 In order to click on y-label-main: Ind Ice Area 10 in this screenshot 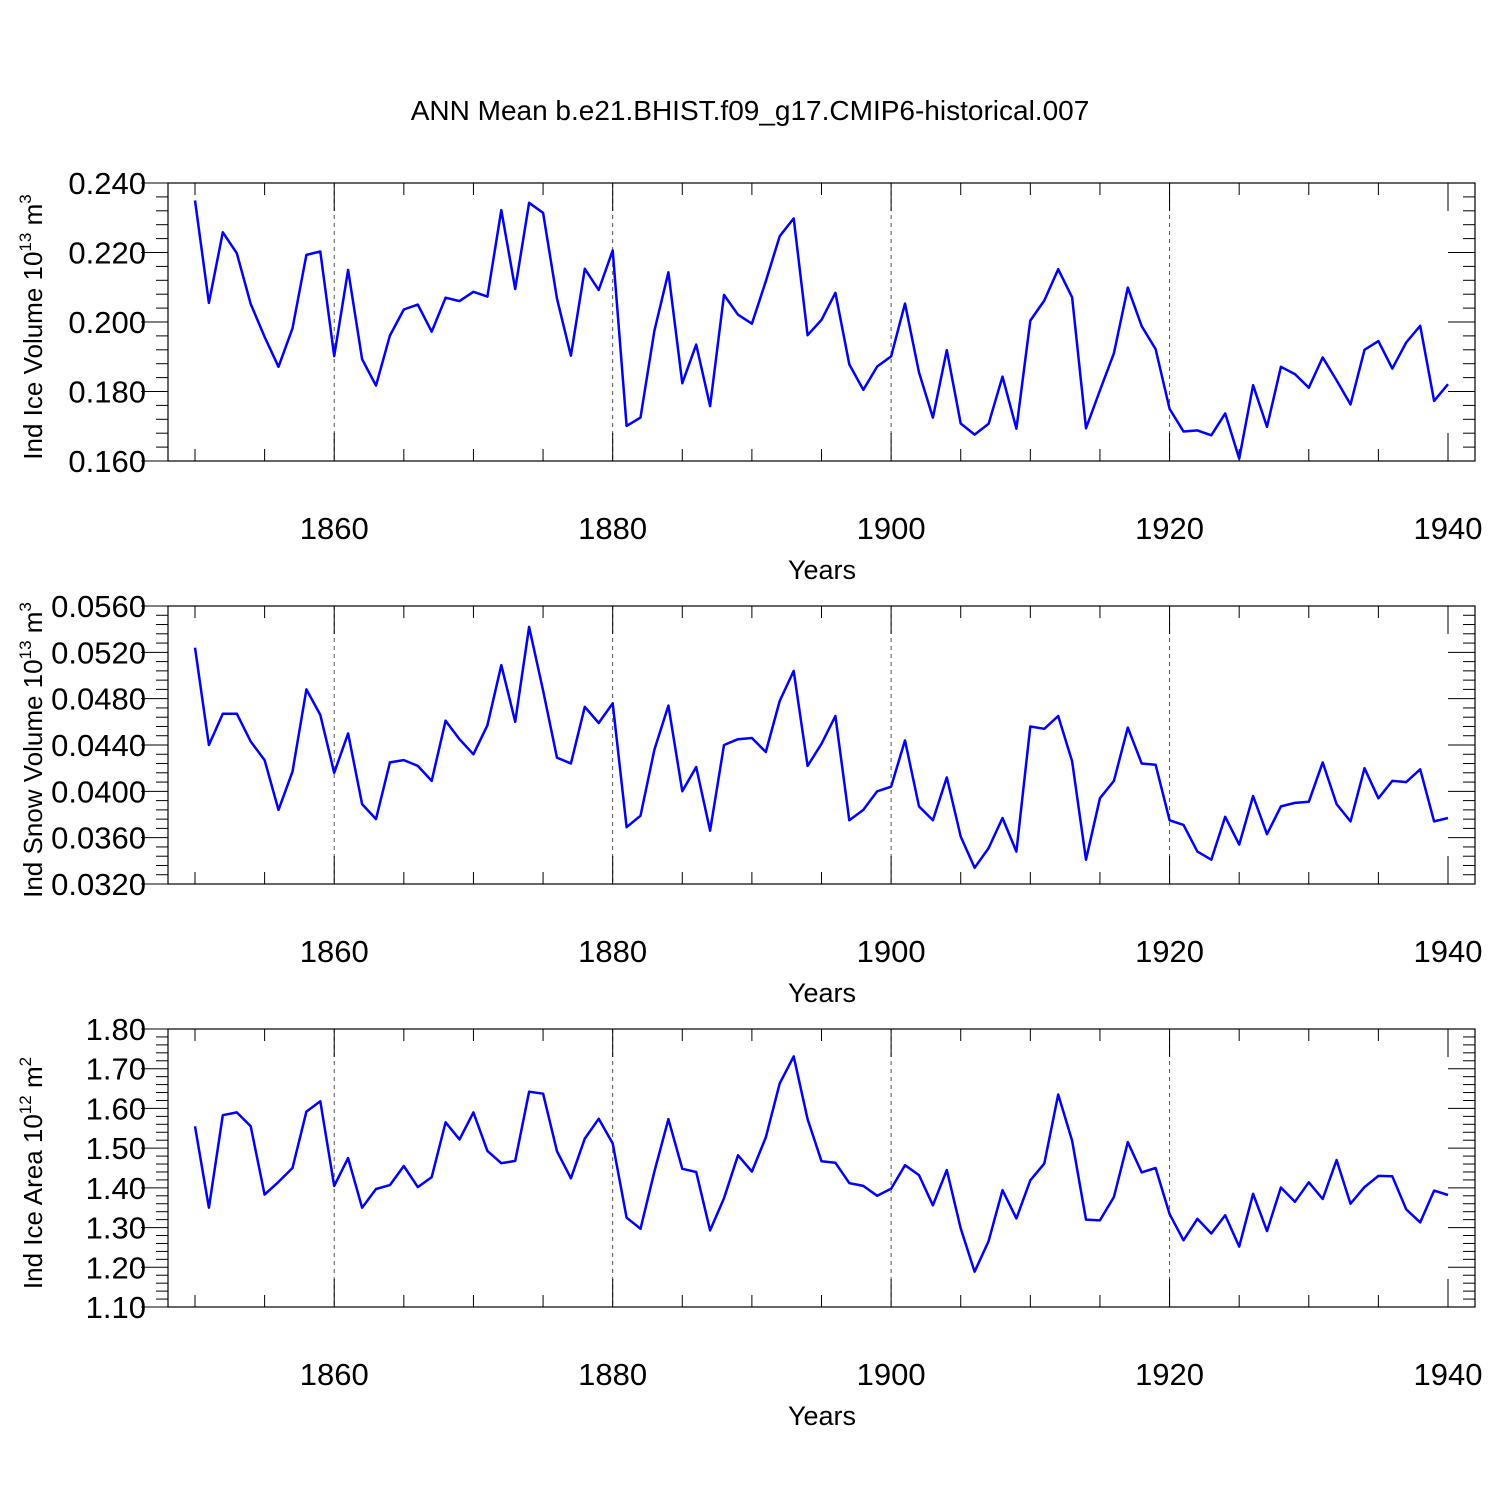, I will do `click(33, 1201)`.